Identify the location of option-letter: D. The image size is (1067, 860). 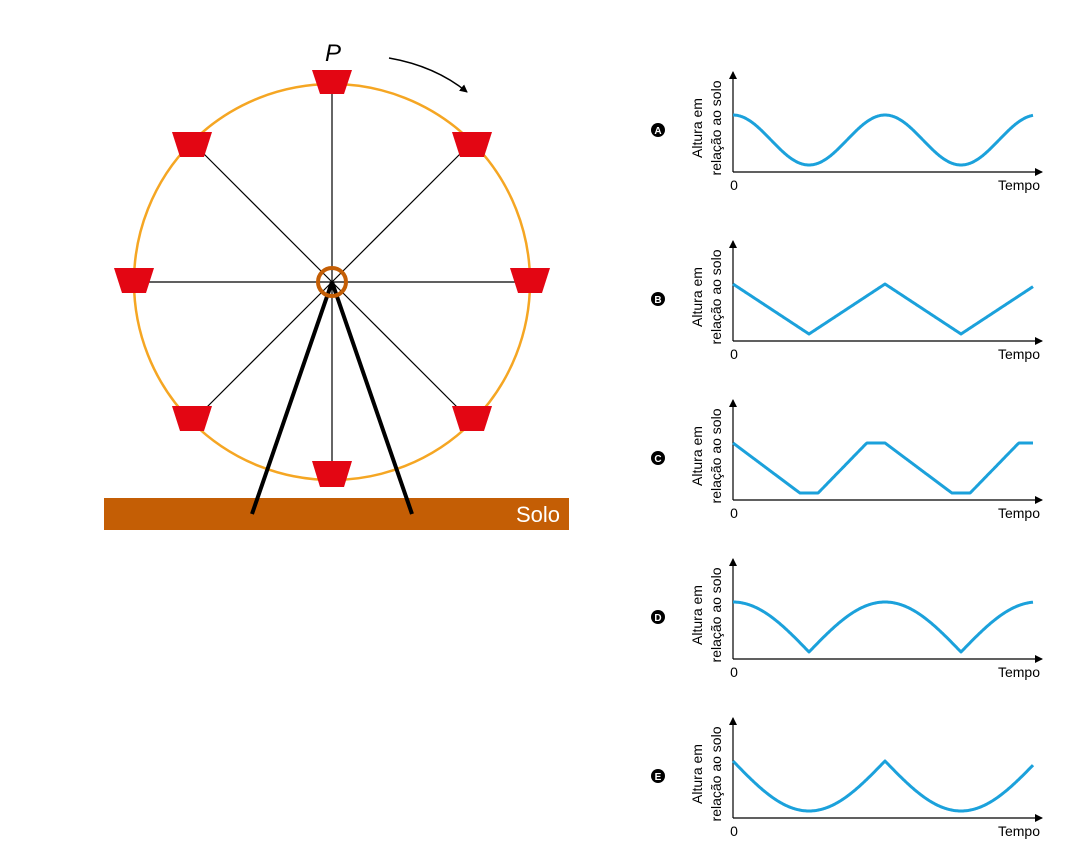
(657, 618).